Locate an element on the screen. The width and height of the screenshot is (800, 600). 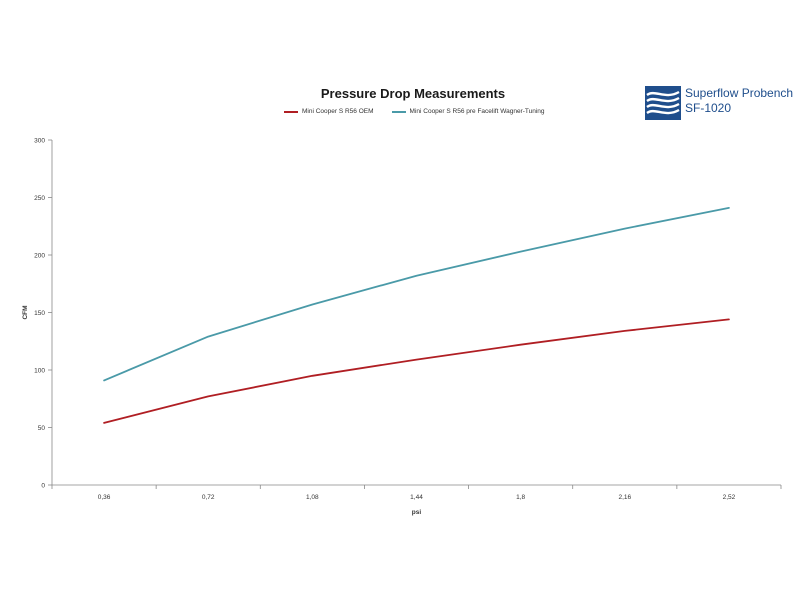
x-tick-label: 0,72 is located at coordinates (208, 497).